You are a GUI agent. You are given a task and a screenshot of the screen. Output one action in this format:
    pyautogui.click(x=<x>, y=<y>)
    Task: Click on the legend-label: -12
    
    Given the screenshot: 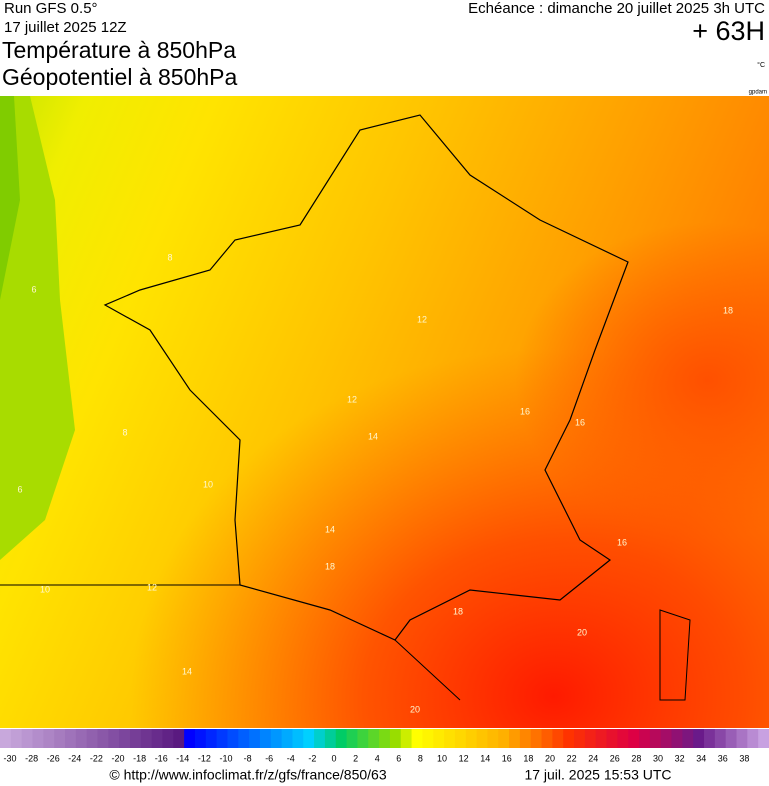 What is the action you would take?
    pyautogui.click(x=204, y=758)
    